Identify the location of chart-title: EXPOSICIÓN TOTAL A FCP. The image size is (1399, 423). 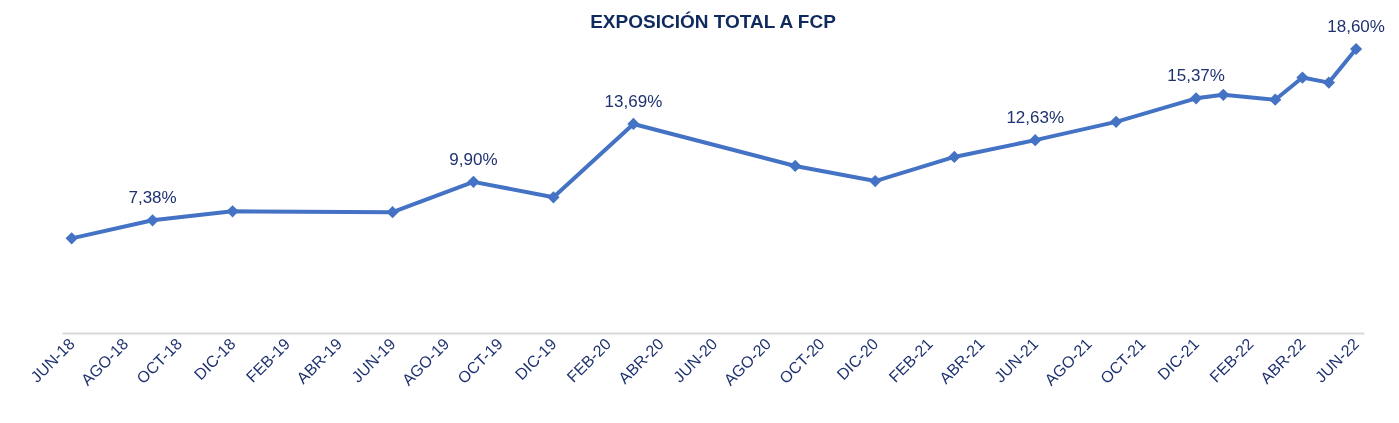
(713, 21).